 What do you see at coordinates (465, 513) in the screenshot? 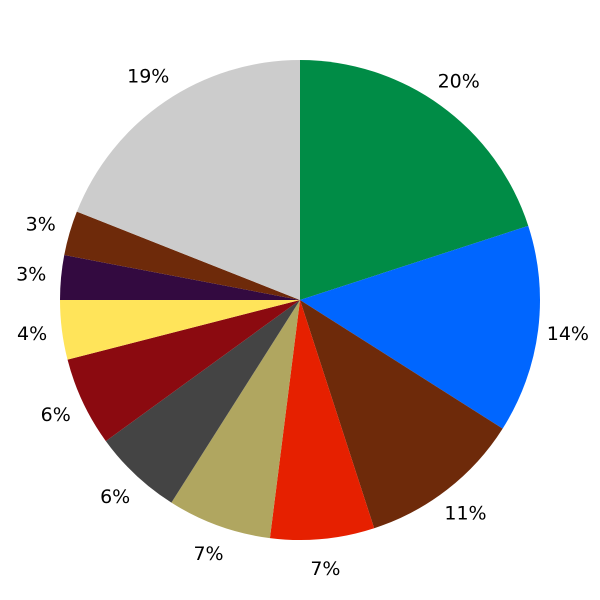
I see `slice-label: 11%` at bounding box center [465, 513].